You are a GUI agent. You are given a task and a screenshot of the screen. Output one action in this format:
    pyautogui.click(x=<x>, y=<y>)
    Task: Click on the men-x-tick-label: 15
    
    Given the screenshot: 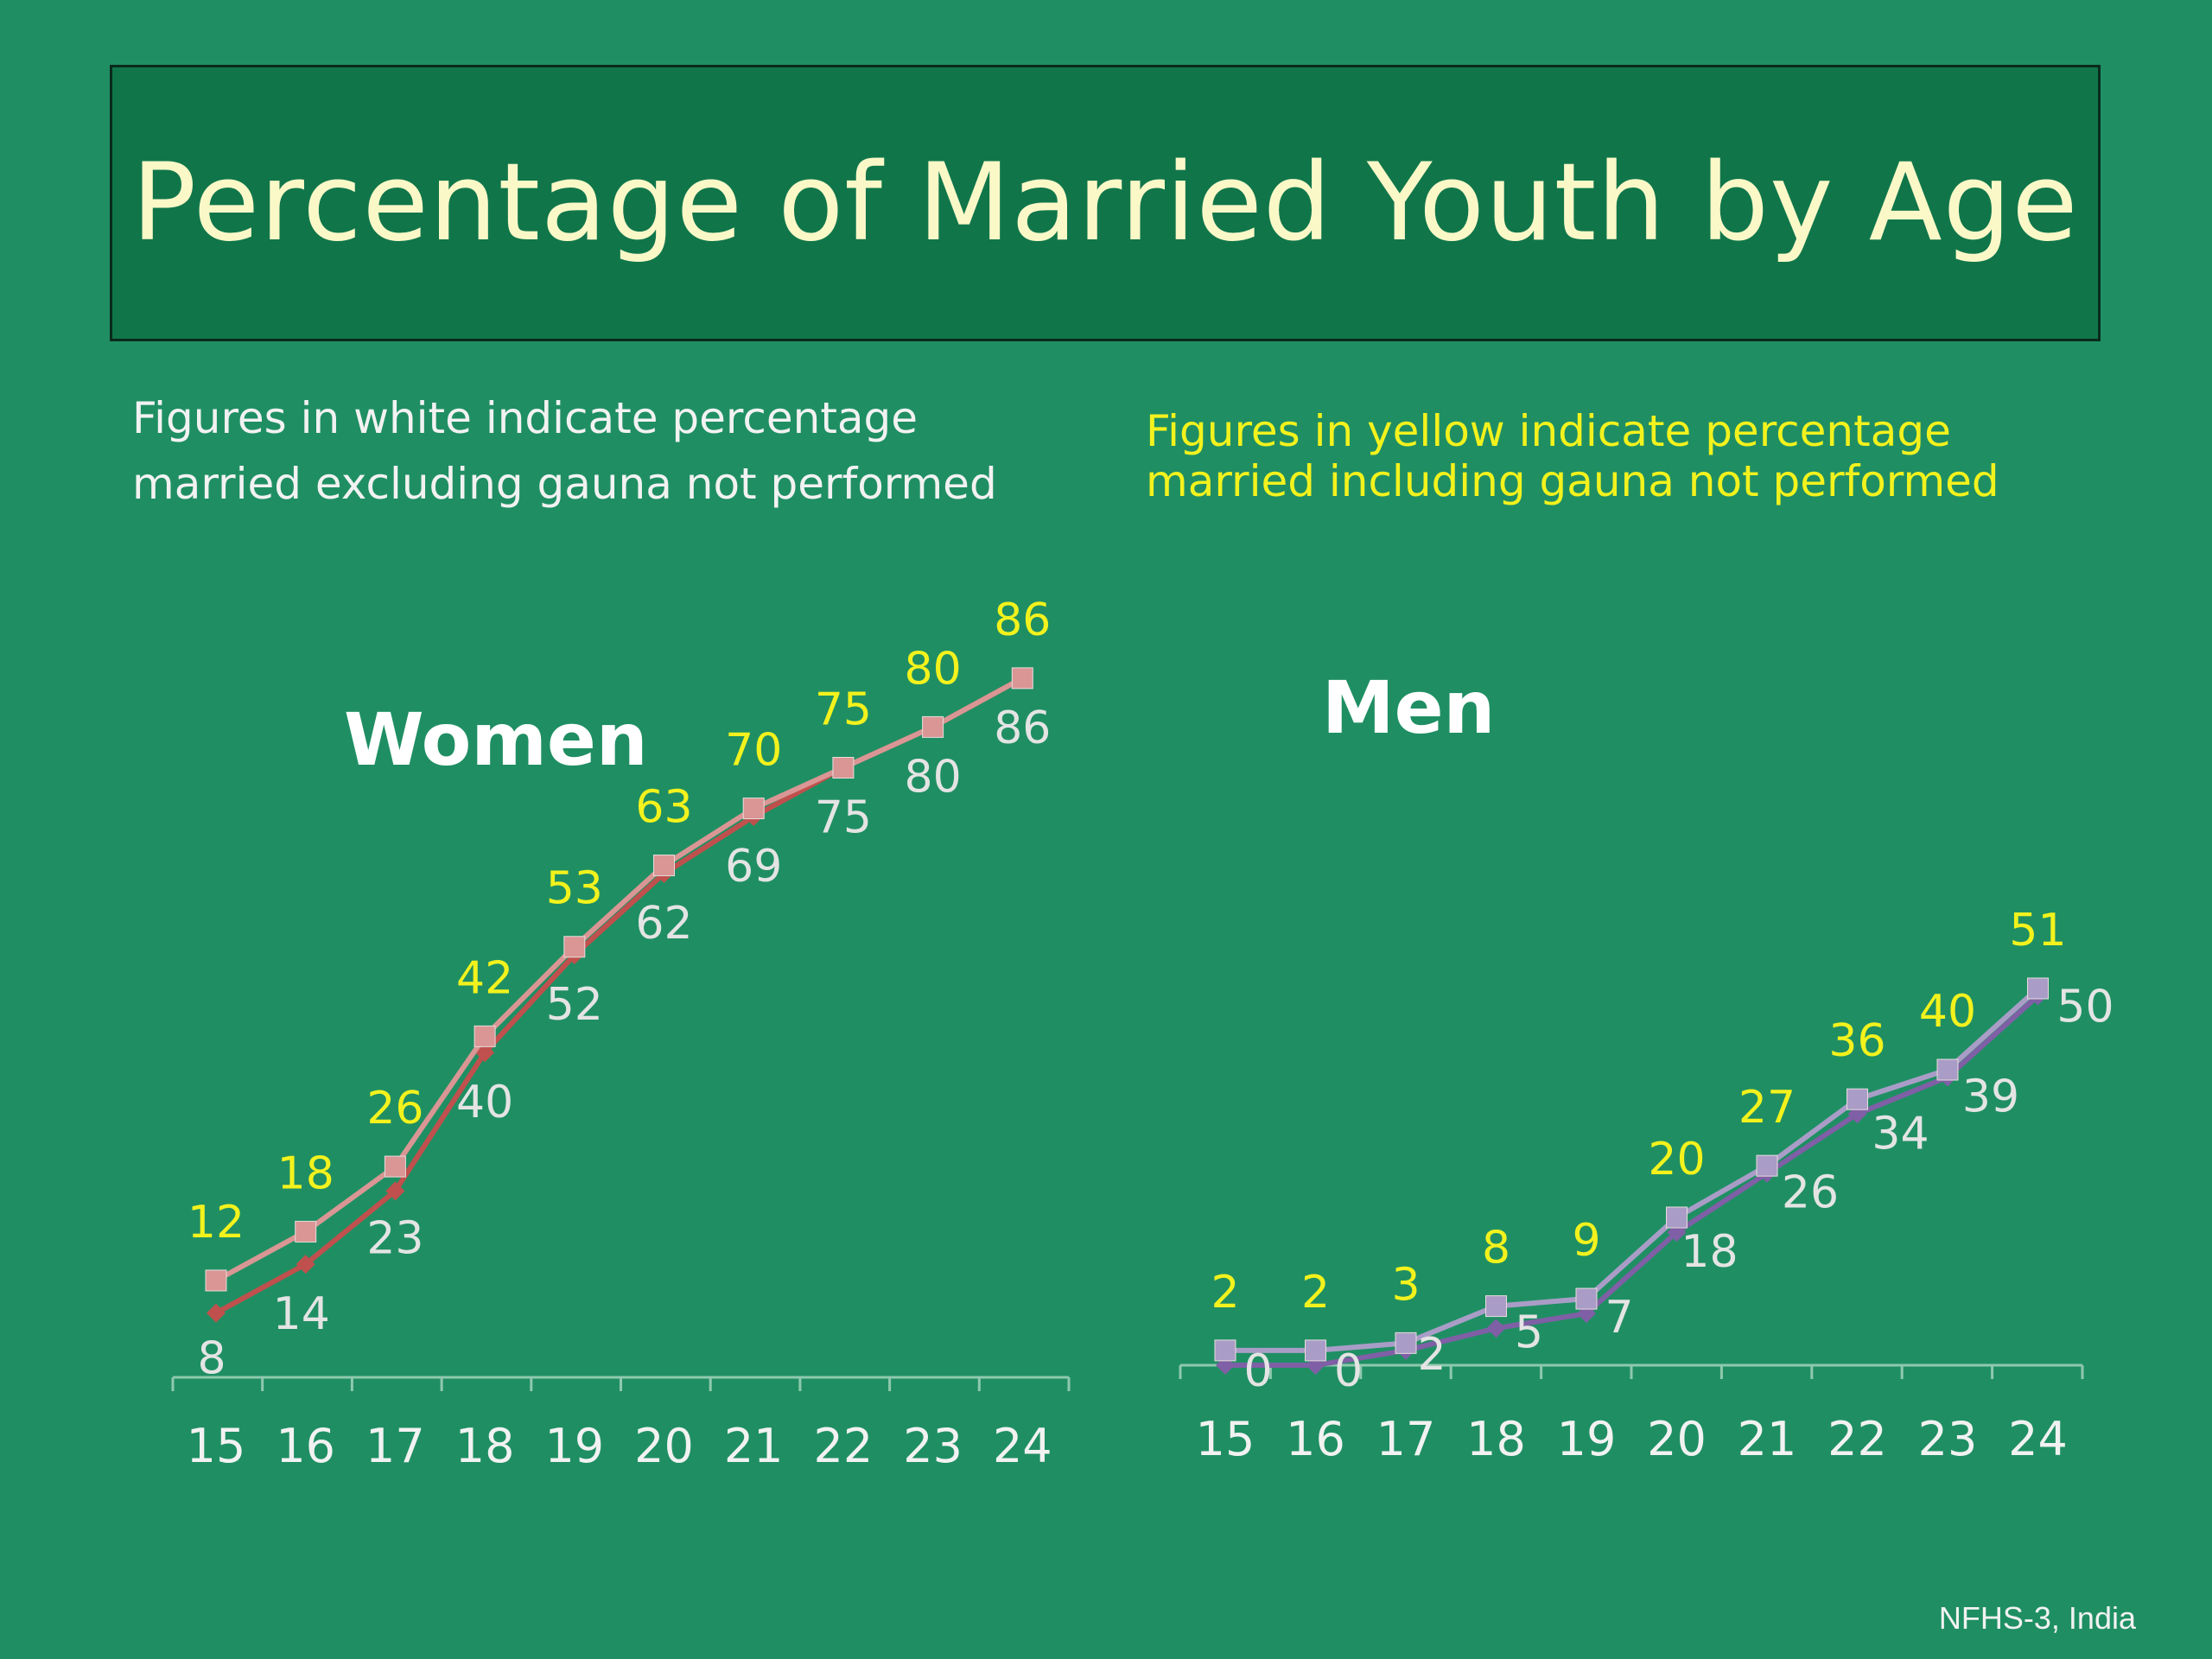 What is the action you would take?
    pyautogui.click(x=1225, y=1439)
    